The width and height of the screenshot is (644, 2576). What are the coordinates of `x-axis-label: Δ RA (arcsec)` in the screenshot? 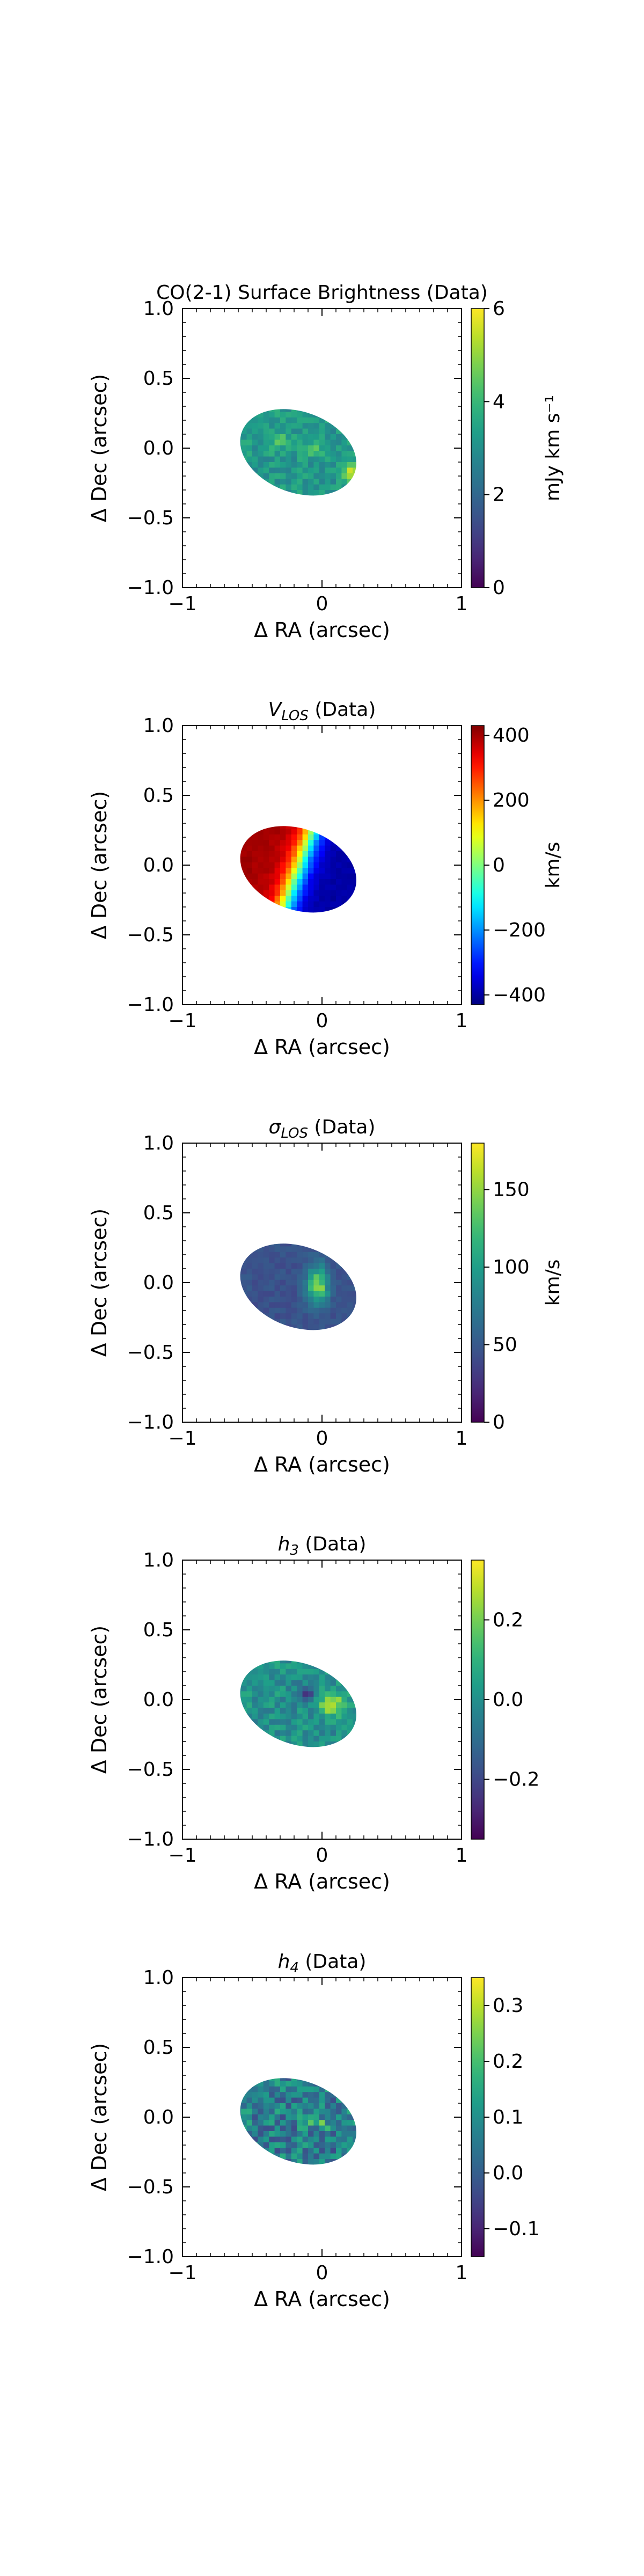 It's located at (322, 1464).